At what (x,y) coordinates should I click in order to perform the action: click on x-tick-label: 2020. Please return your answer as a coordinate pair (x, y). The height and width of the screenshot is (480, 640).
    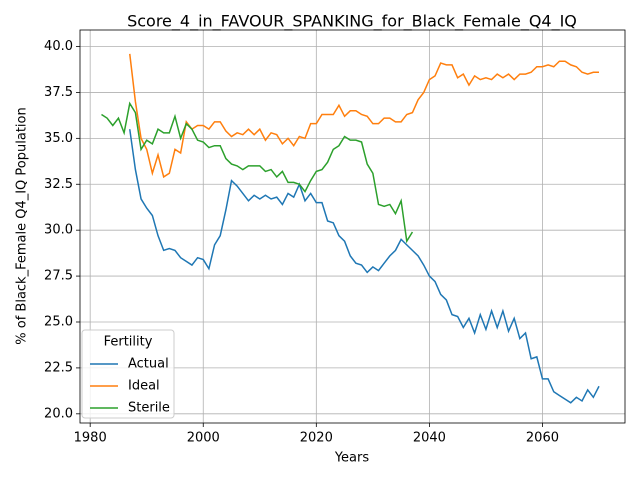
    Looking at the image, I should click on (316, 438).